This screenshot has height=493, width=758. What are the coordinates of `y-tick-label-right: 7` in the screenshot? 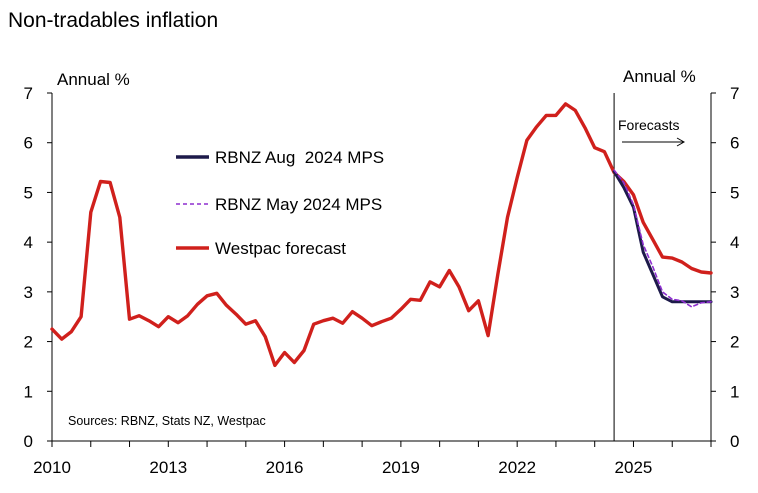 It's located at (734, 93).